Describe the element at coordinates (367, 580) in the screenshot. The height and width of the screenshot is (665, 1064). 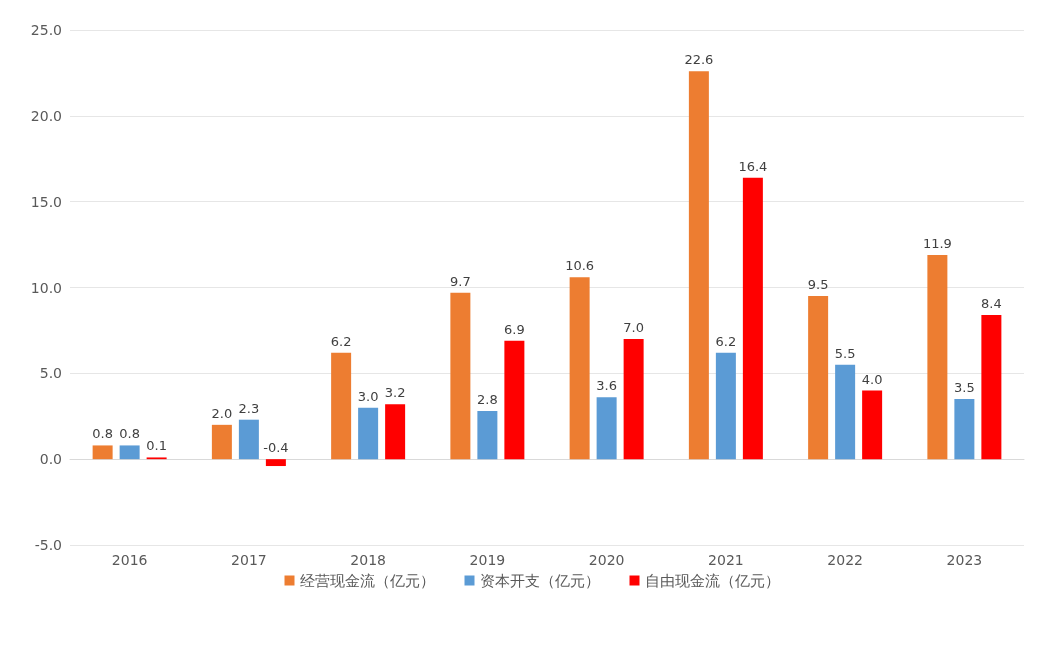
I see `legend-label: 经营现金流（亿元）` at that location.